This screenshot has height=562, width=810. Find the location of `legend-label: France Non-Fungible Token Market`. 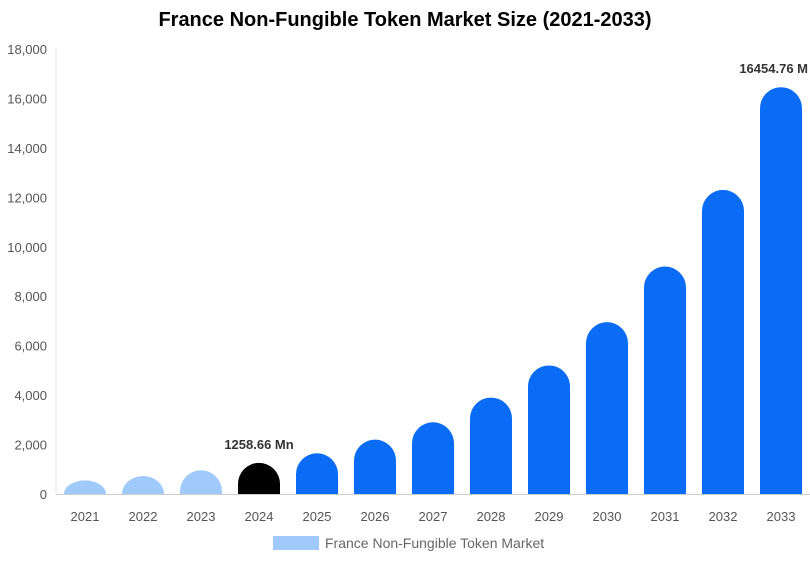

legend-label: France Non-Fungible Token Market is located at coordinates (435, 543).